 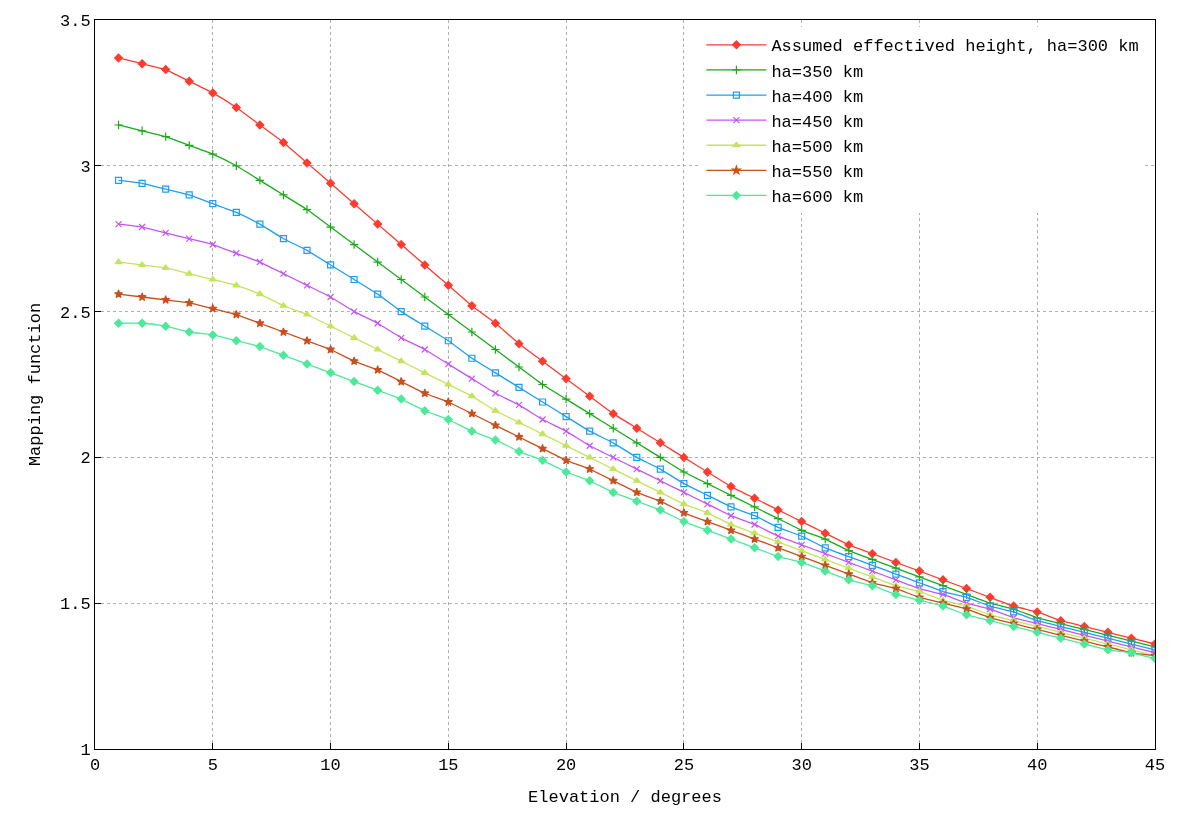 I want to click on x-tick-label: 40, so click(x=1037, y=766).